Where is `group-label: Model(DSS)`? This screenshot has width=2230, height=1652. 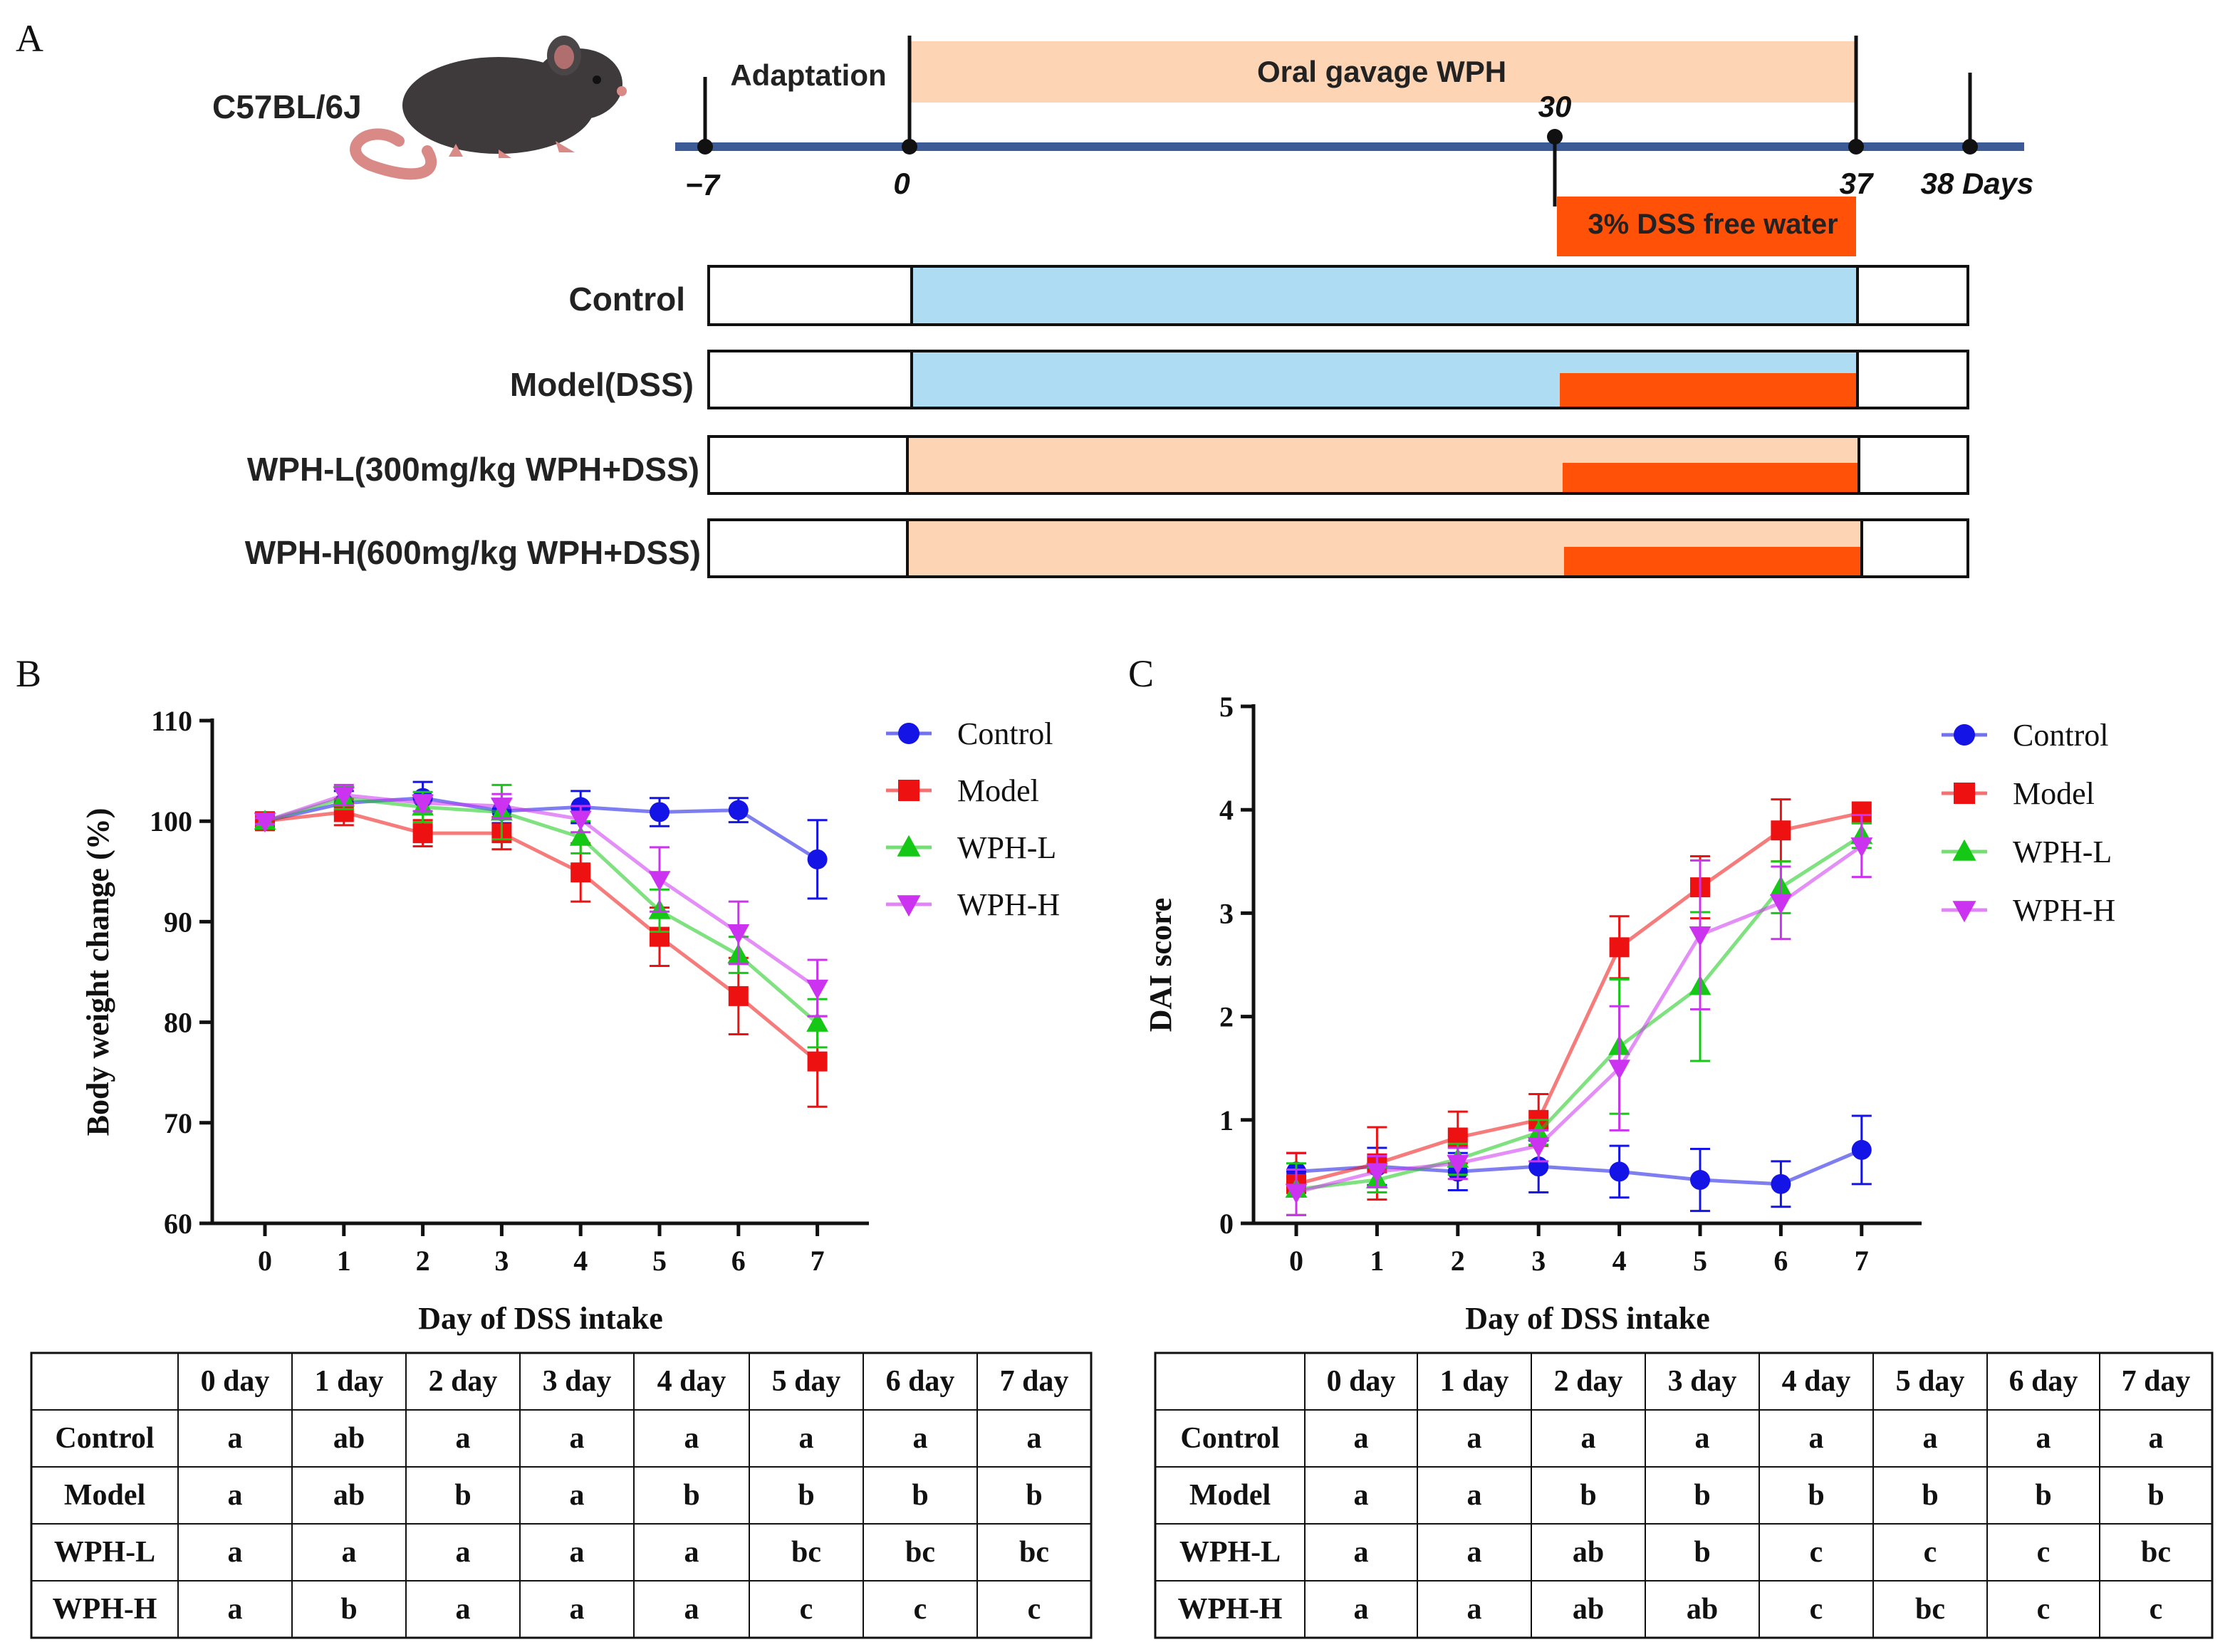
group-label: Model(DSS) is located at coordinates (602, 385).